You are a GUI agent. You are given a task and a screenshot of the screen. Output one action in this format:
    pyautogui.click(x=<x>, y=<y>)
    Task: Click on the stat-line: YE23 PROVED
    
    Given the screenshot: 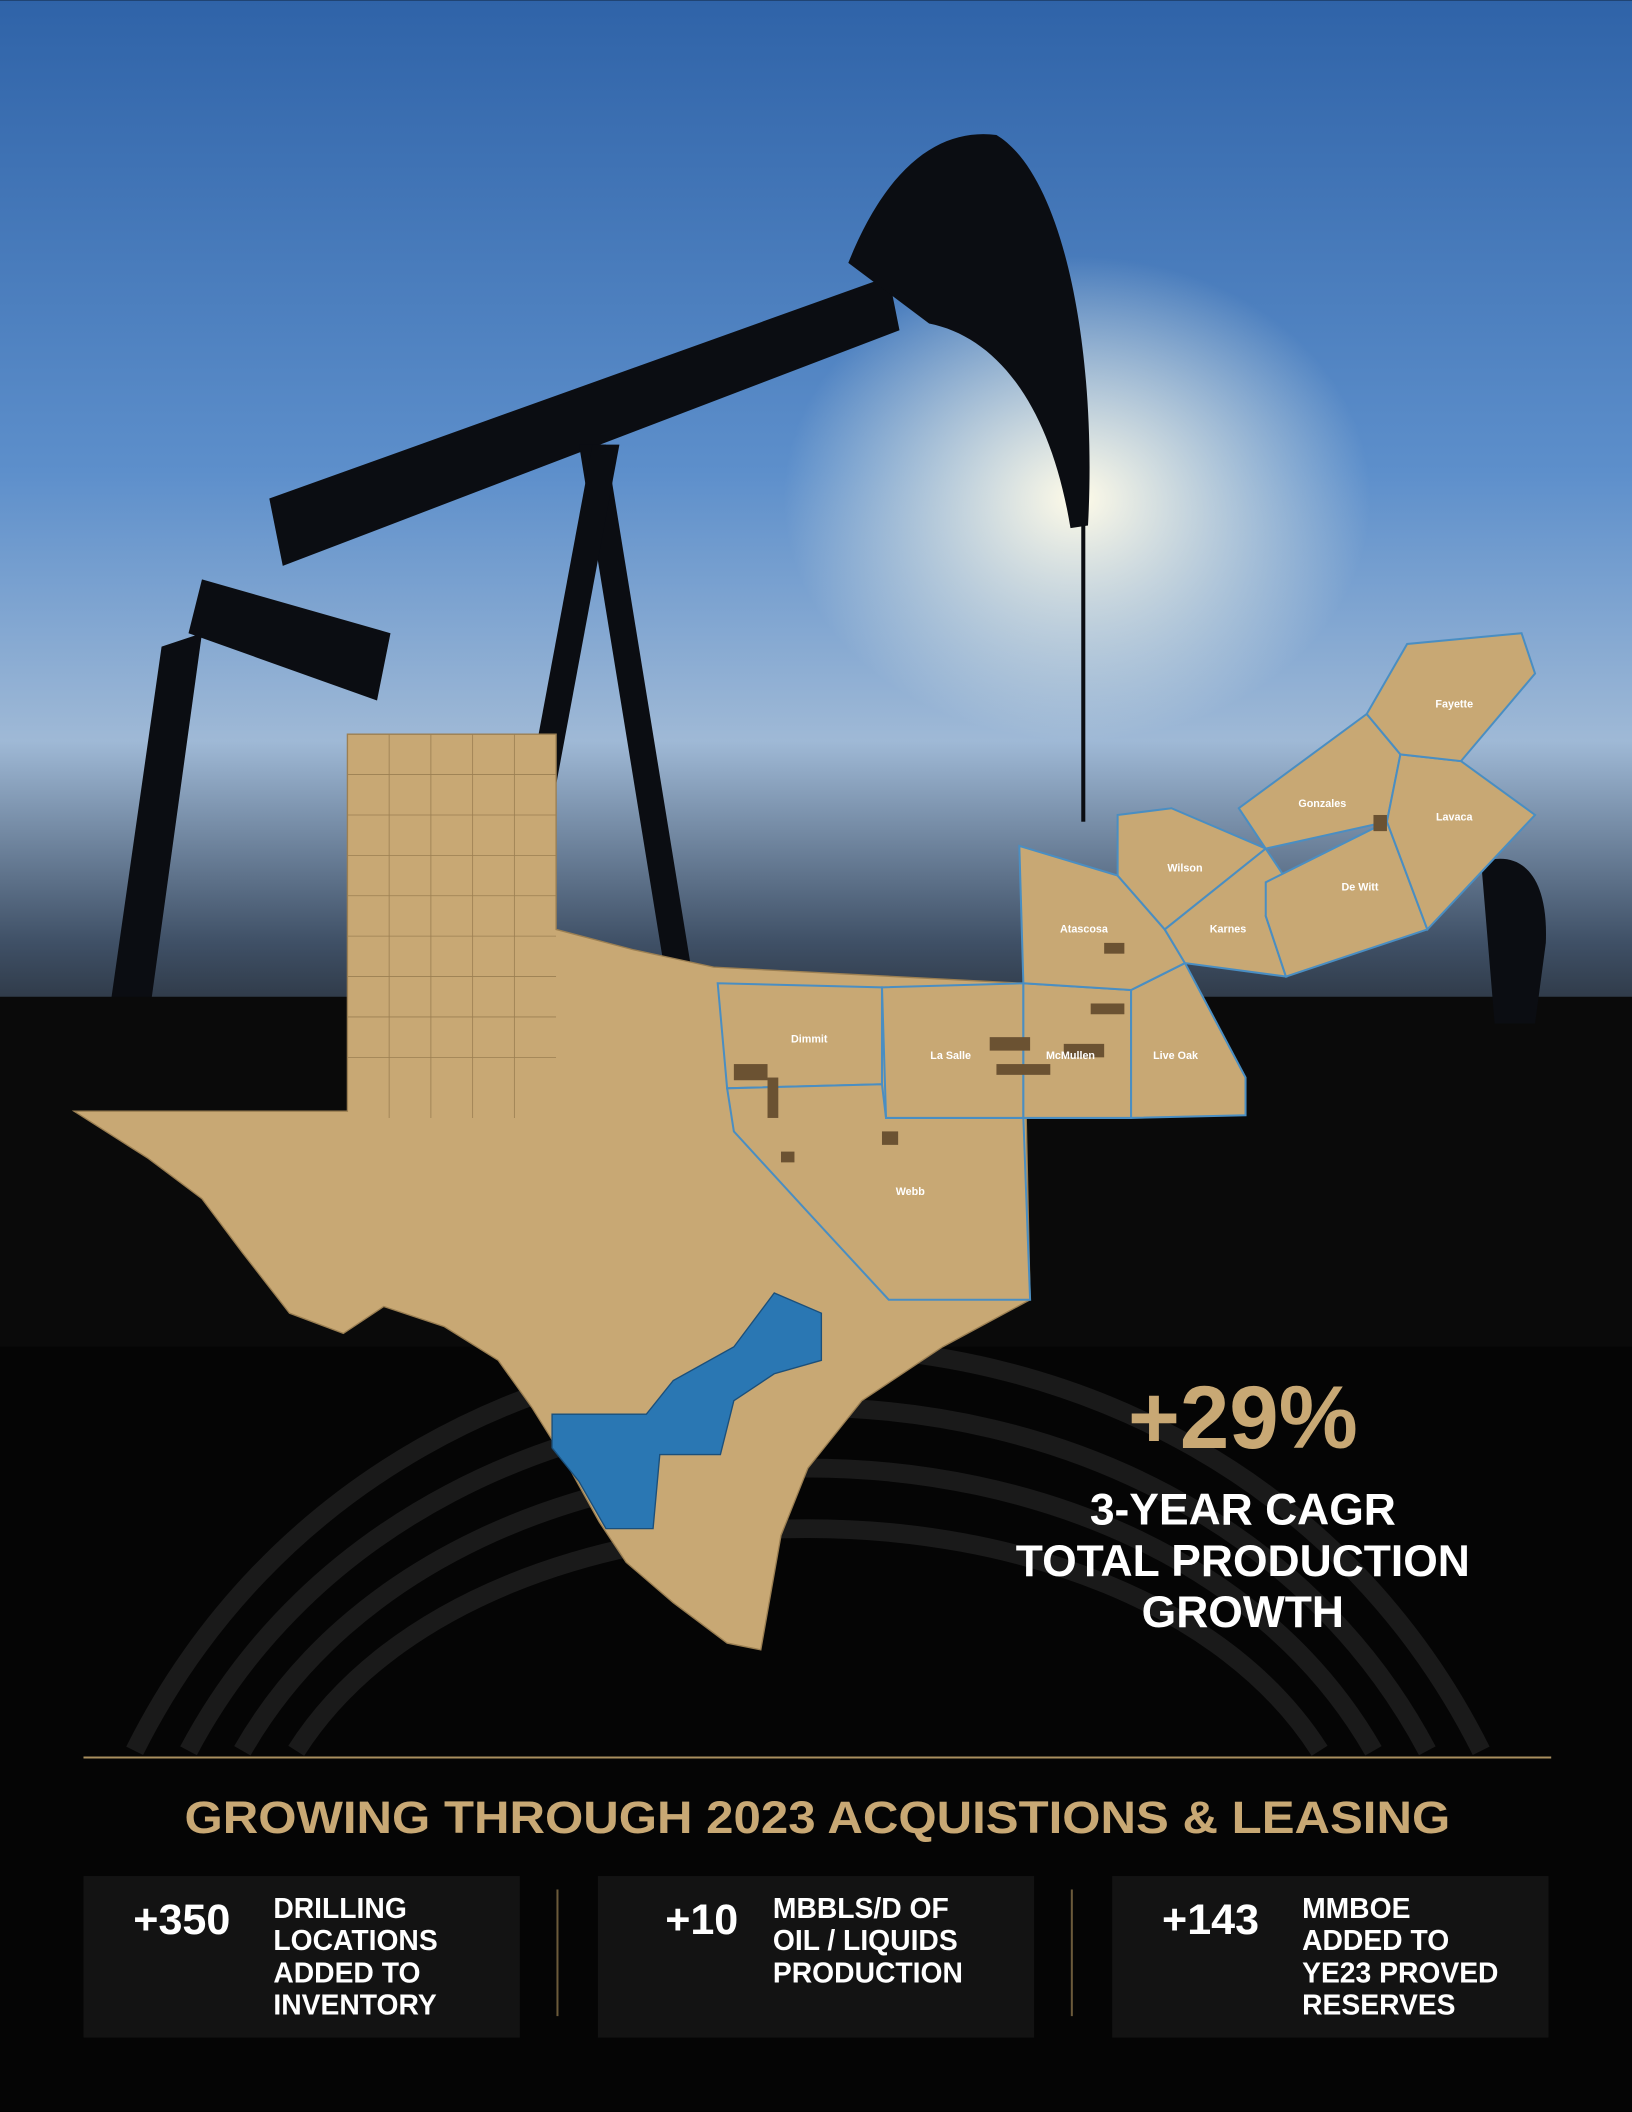 What is the action you would take?
    pyautogui.click(x=1400, y=1972)
    